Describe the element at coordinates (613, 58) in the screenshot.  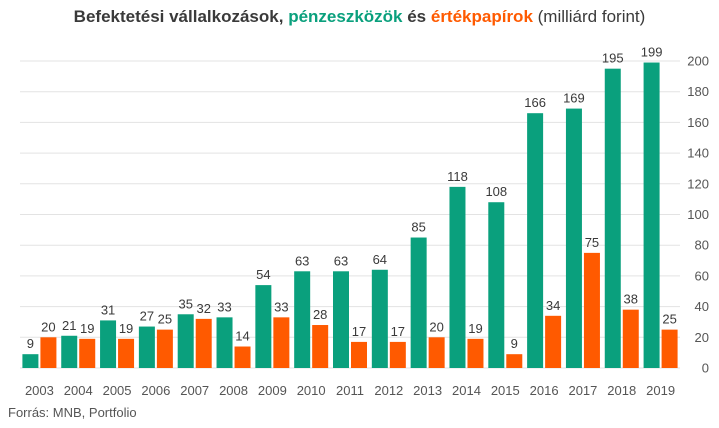
I see `data-label-penzeszkozok: 195` at that location.